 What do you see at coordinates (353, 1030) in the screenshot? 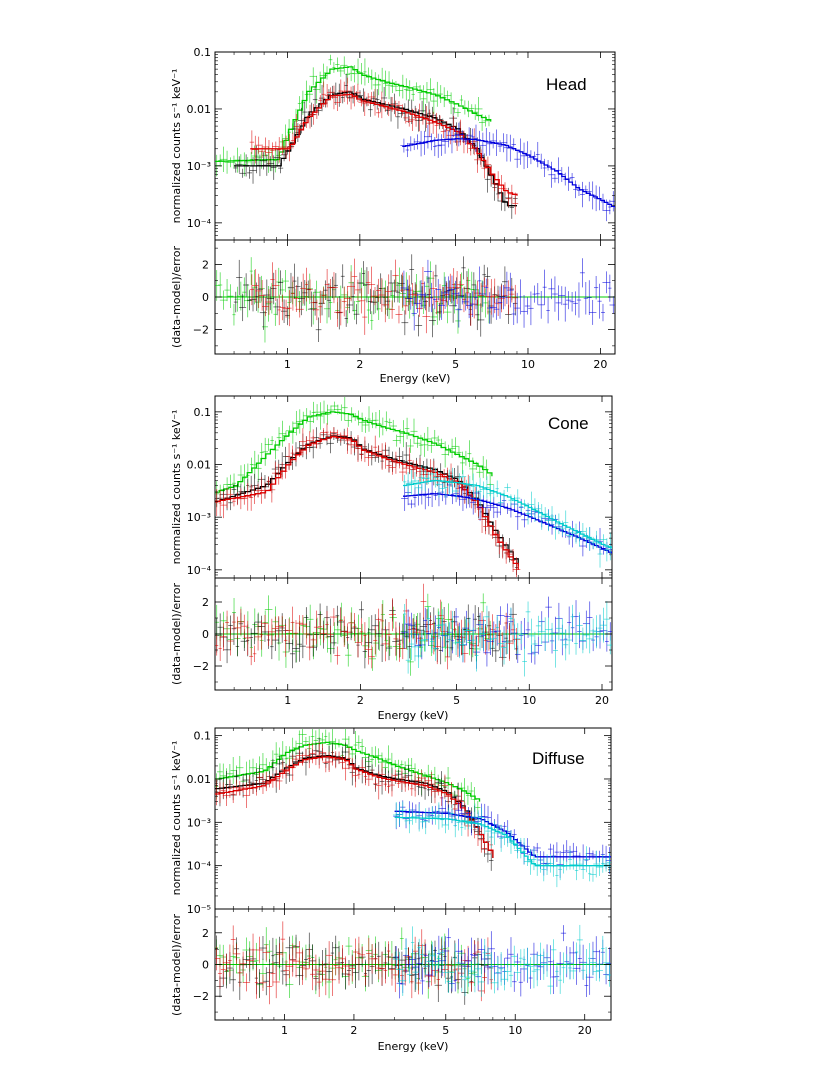
I see `diffuse-x-tick-label: 2` at bounding box center [353, 1030].